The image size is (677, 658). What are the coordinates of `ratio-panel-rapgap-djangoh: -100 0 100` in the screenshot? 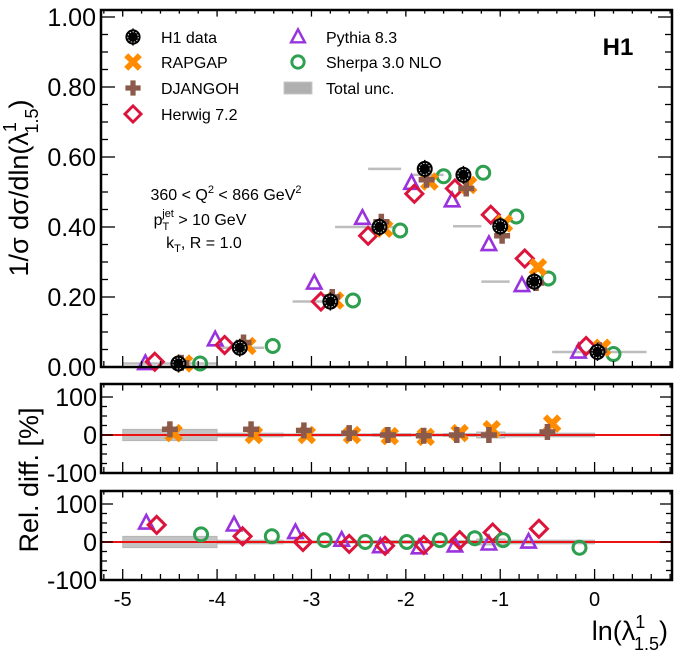 It's located at (360, 435).